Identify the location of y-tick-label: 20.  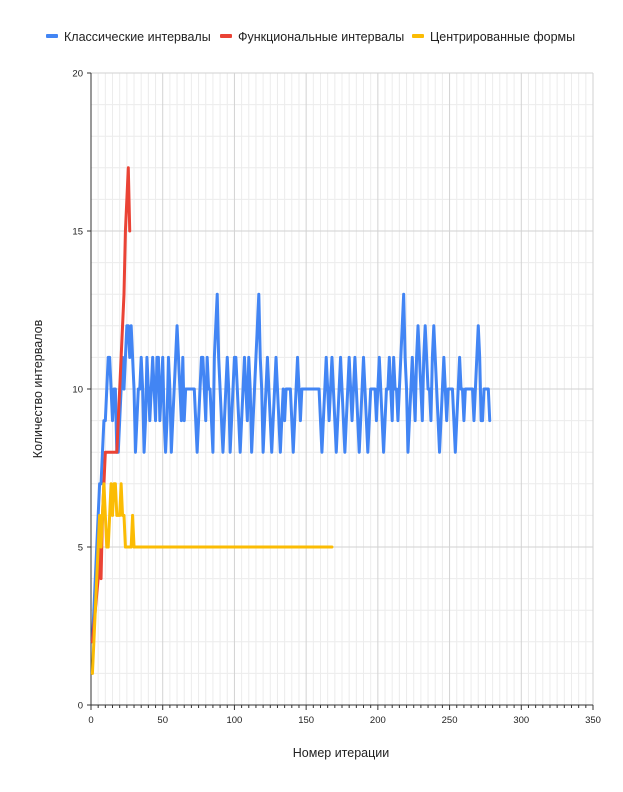
(77, 74).